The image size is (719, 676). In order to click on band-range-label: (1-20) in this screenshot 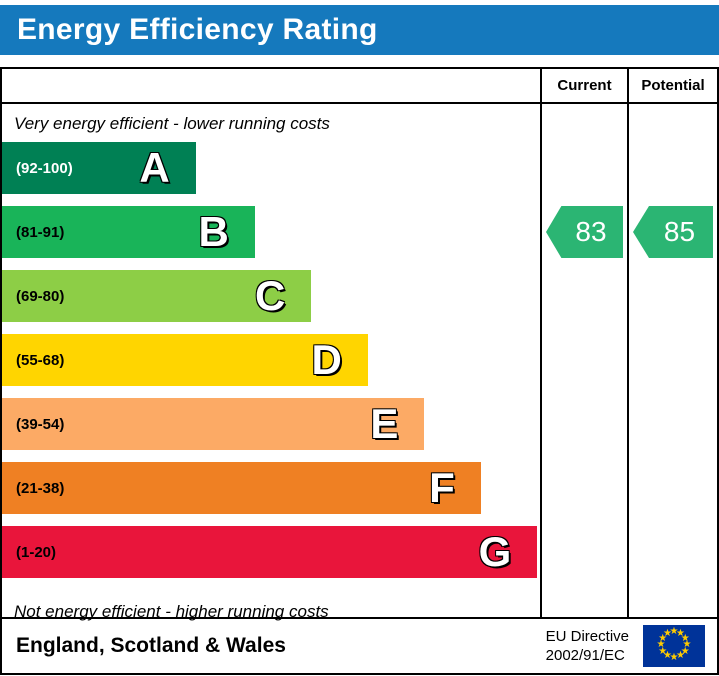, I will do `click(36, 552)`.